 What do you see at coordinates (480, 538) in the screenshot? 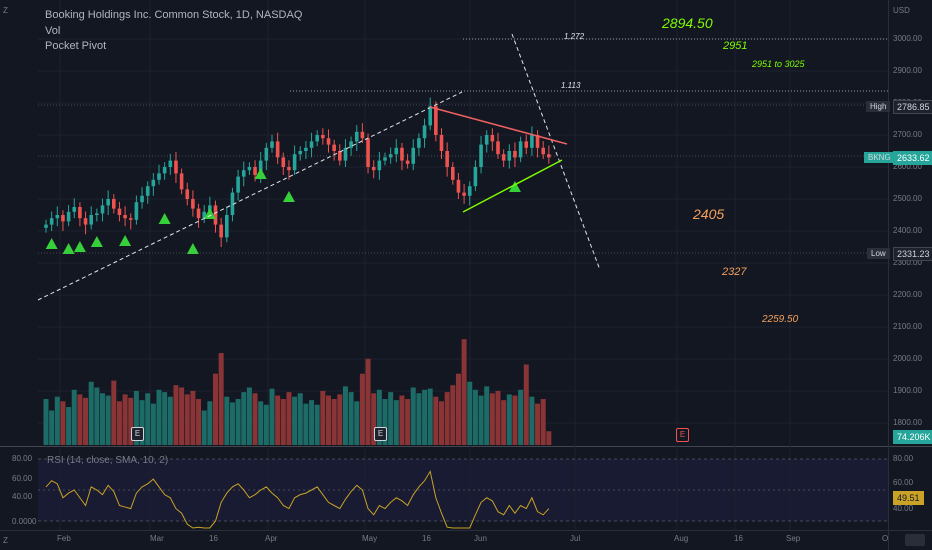
I see `time-axis-label: Jun` at bounding box center [480, 538].